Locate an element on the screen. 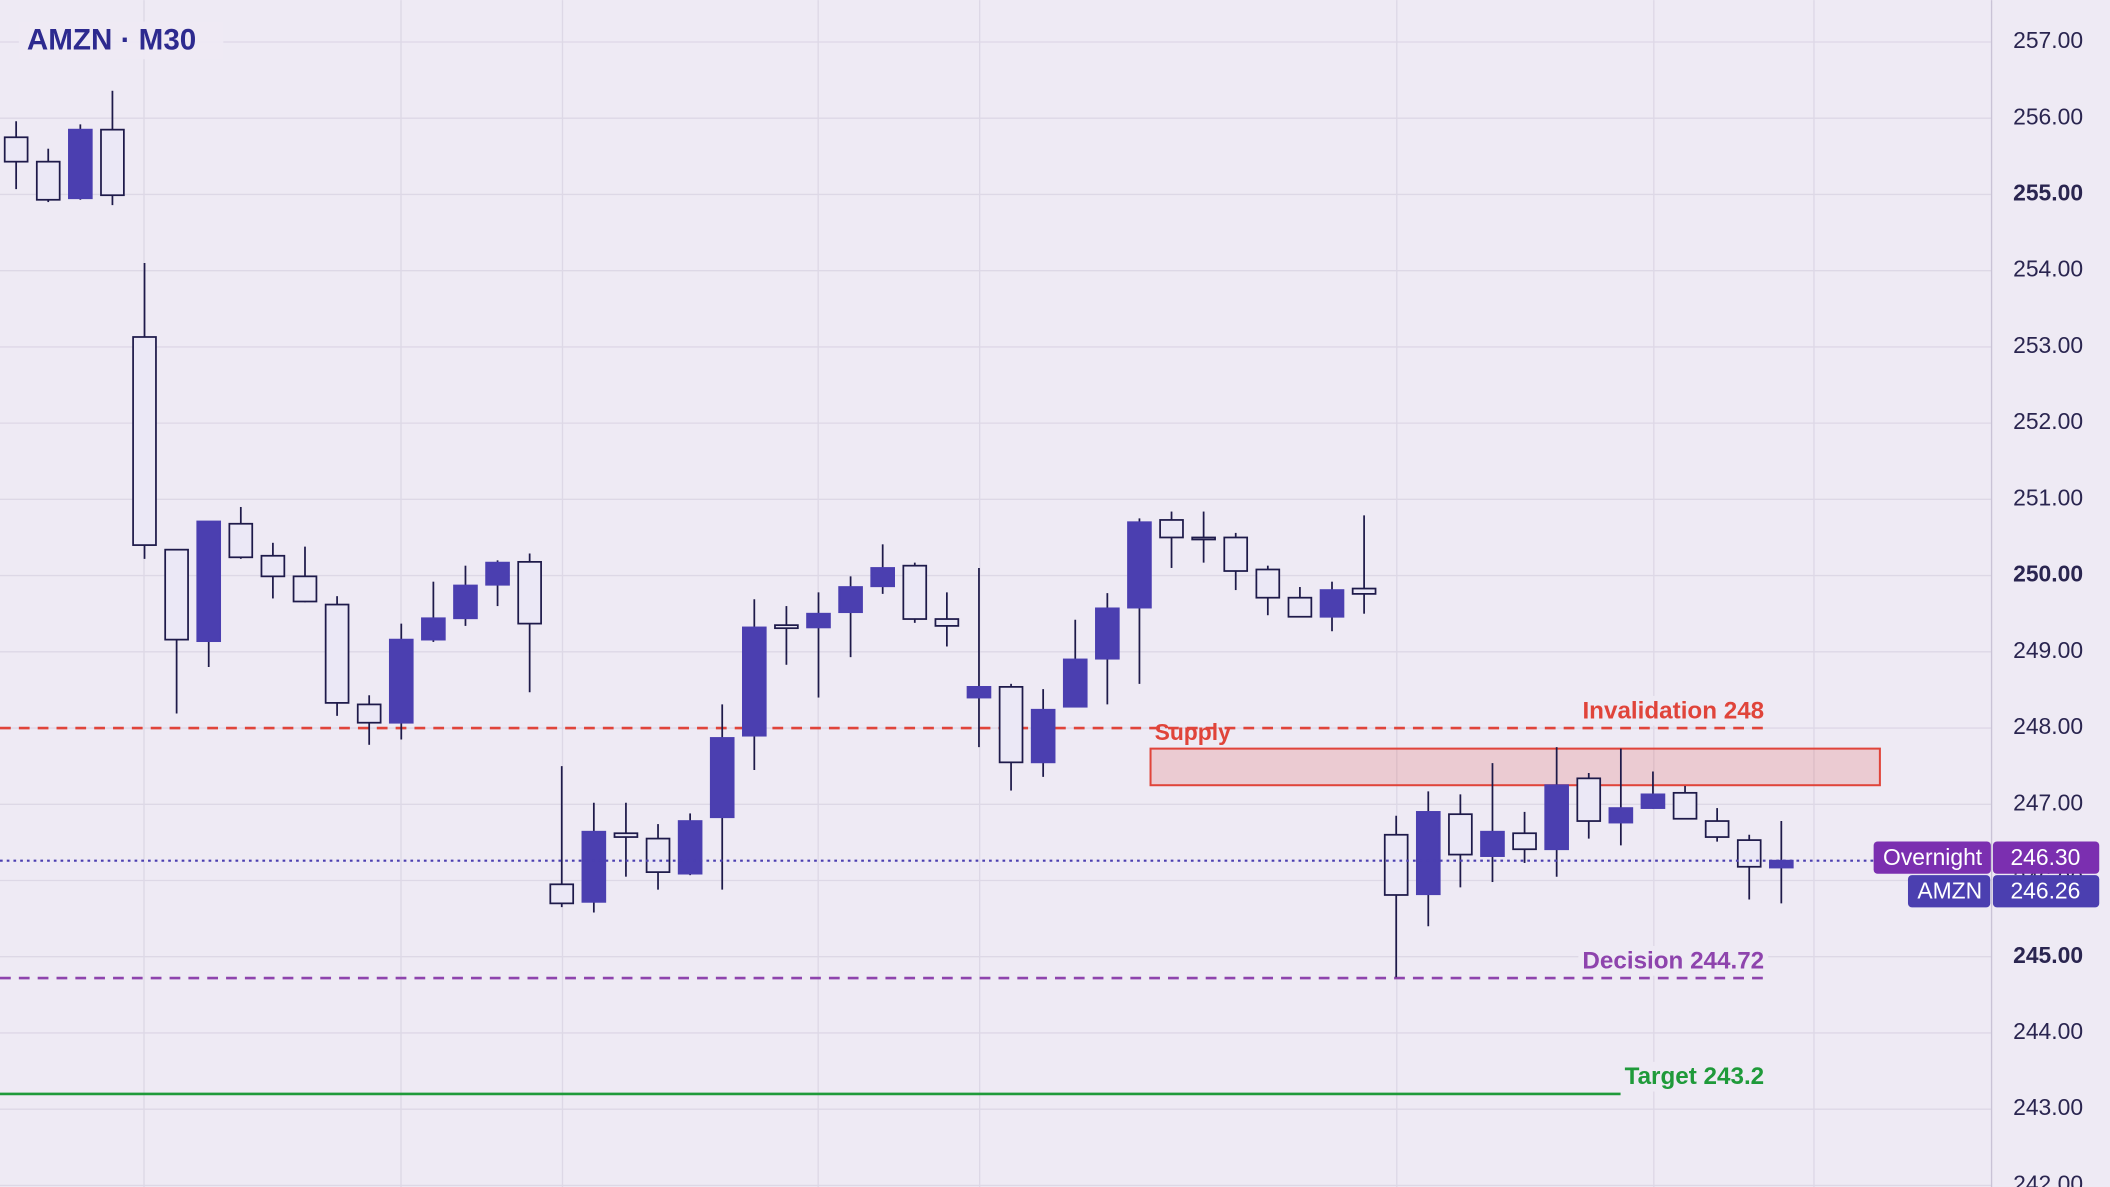 The image size is (2110, 1187). price-tag-value: 246.30 is located at coordinates (2045, 857).